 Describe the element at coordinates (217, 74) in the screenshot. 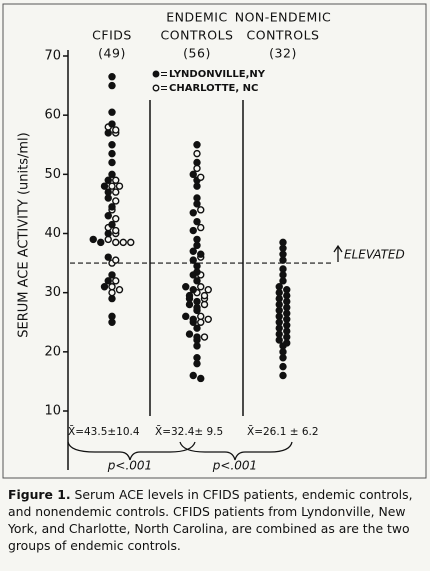

I see `legend-label: LYNDONVILLE,NY` at that location.